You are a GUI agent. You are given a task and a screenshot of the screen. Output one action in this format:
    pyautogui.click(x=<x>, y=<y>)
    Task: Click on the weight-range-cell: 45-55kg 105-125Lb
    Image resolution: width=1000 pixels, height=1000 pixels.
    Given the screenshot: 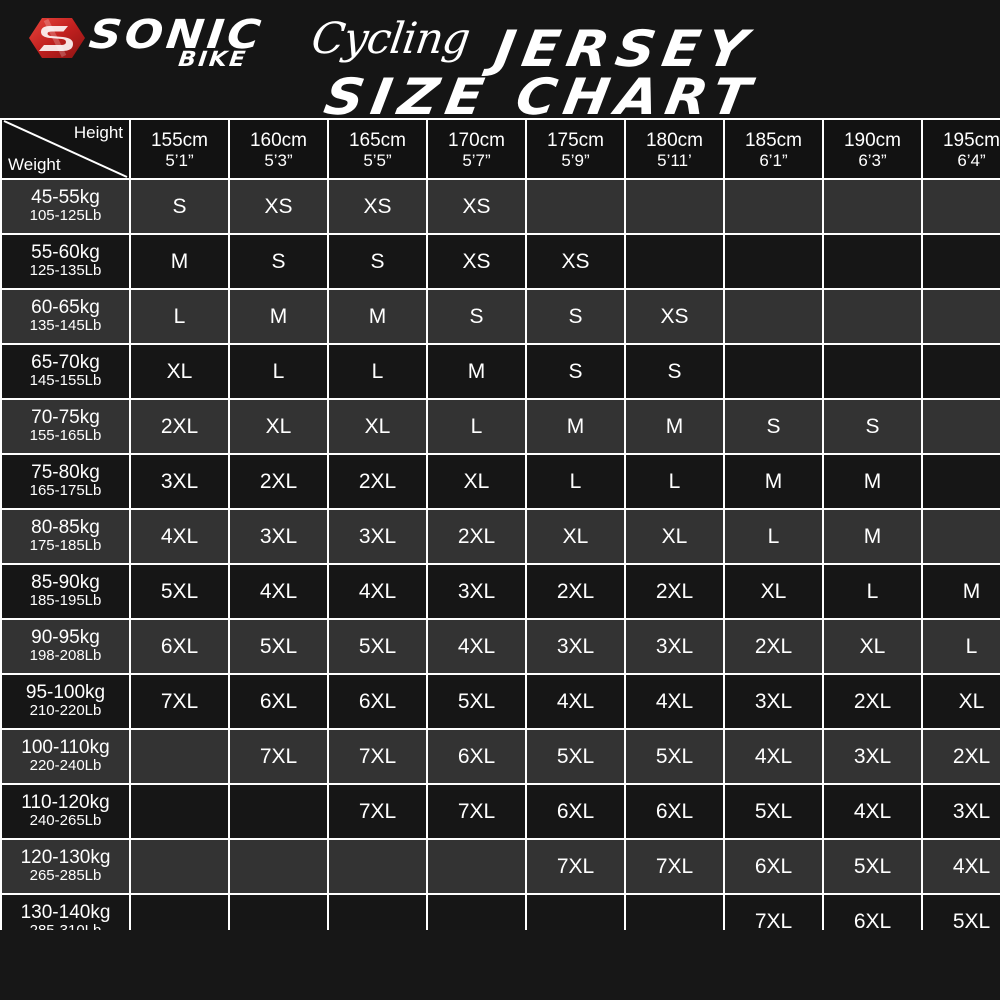 What is the action you would take?
    pyautogui.click(x=65, y=206)
    